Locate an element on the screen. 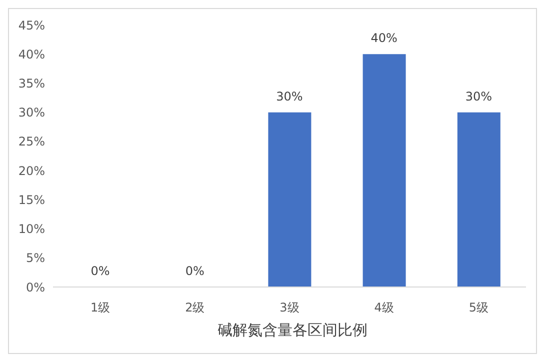 The height and width of the screenshot is (360, 545). x-tick-label: 1级 is located at coordinates (100, 307).